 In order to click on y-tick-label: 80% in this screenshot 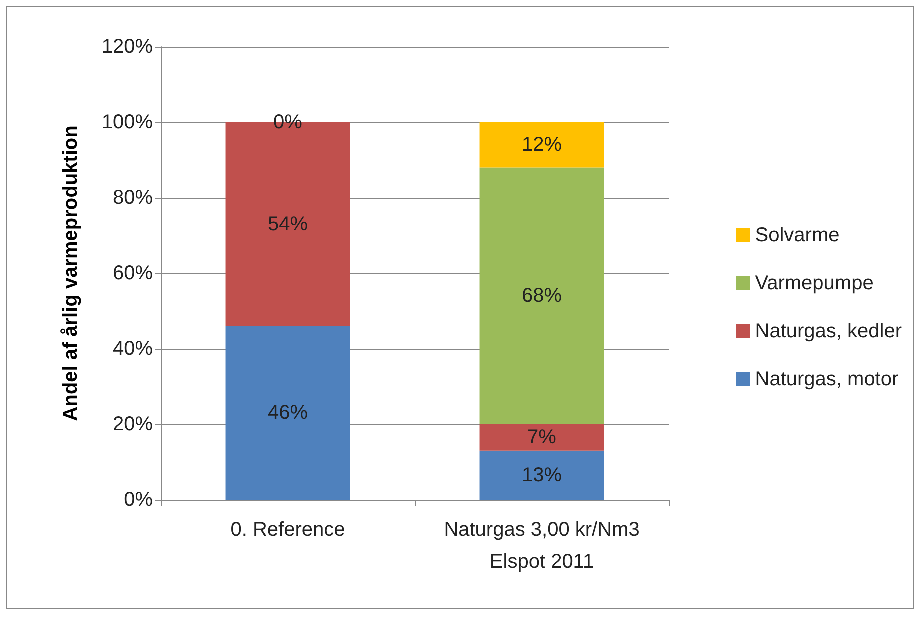, I will do `click(133, 198)`.